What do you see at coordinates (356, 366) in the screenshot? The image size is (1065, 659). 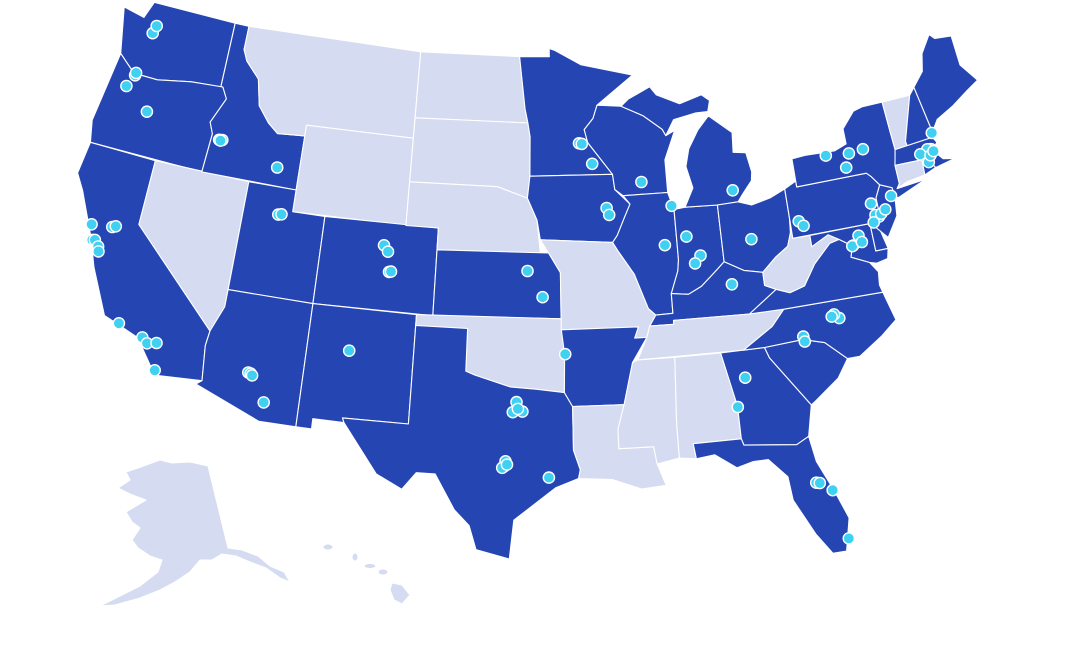 I see `state-NM` at bounding box center [356, 366].